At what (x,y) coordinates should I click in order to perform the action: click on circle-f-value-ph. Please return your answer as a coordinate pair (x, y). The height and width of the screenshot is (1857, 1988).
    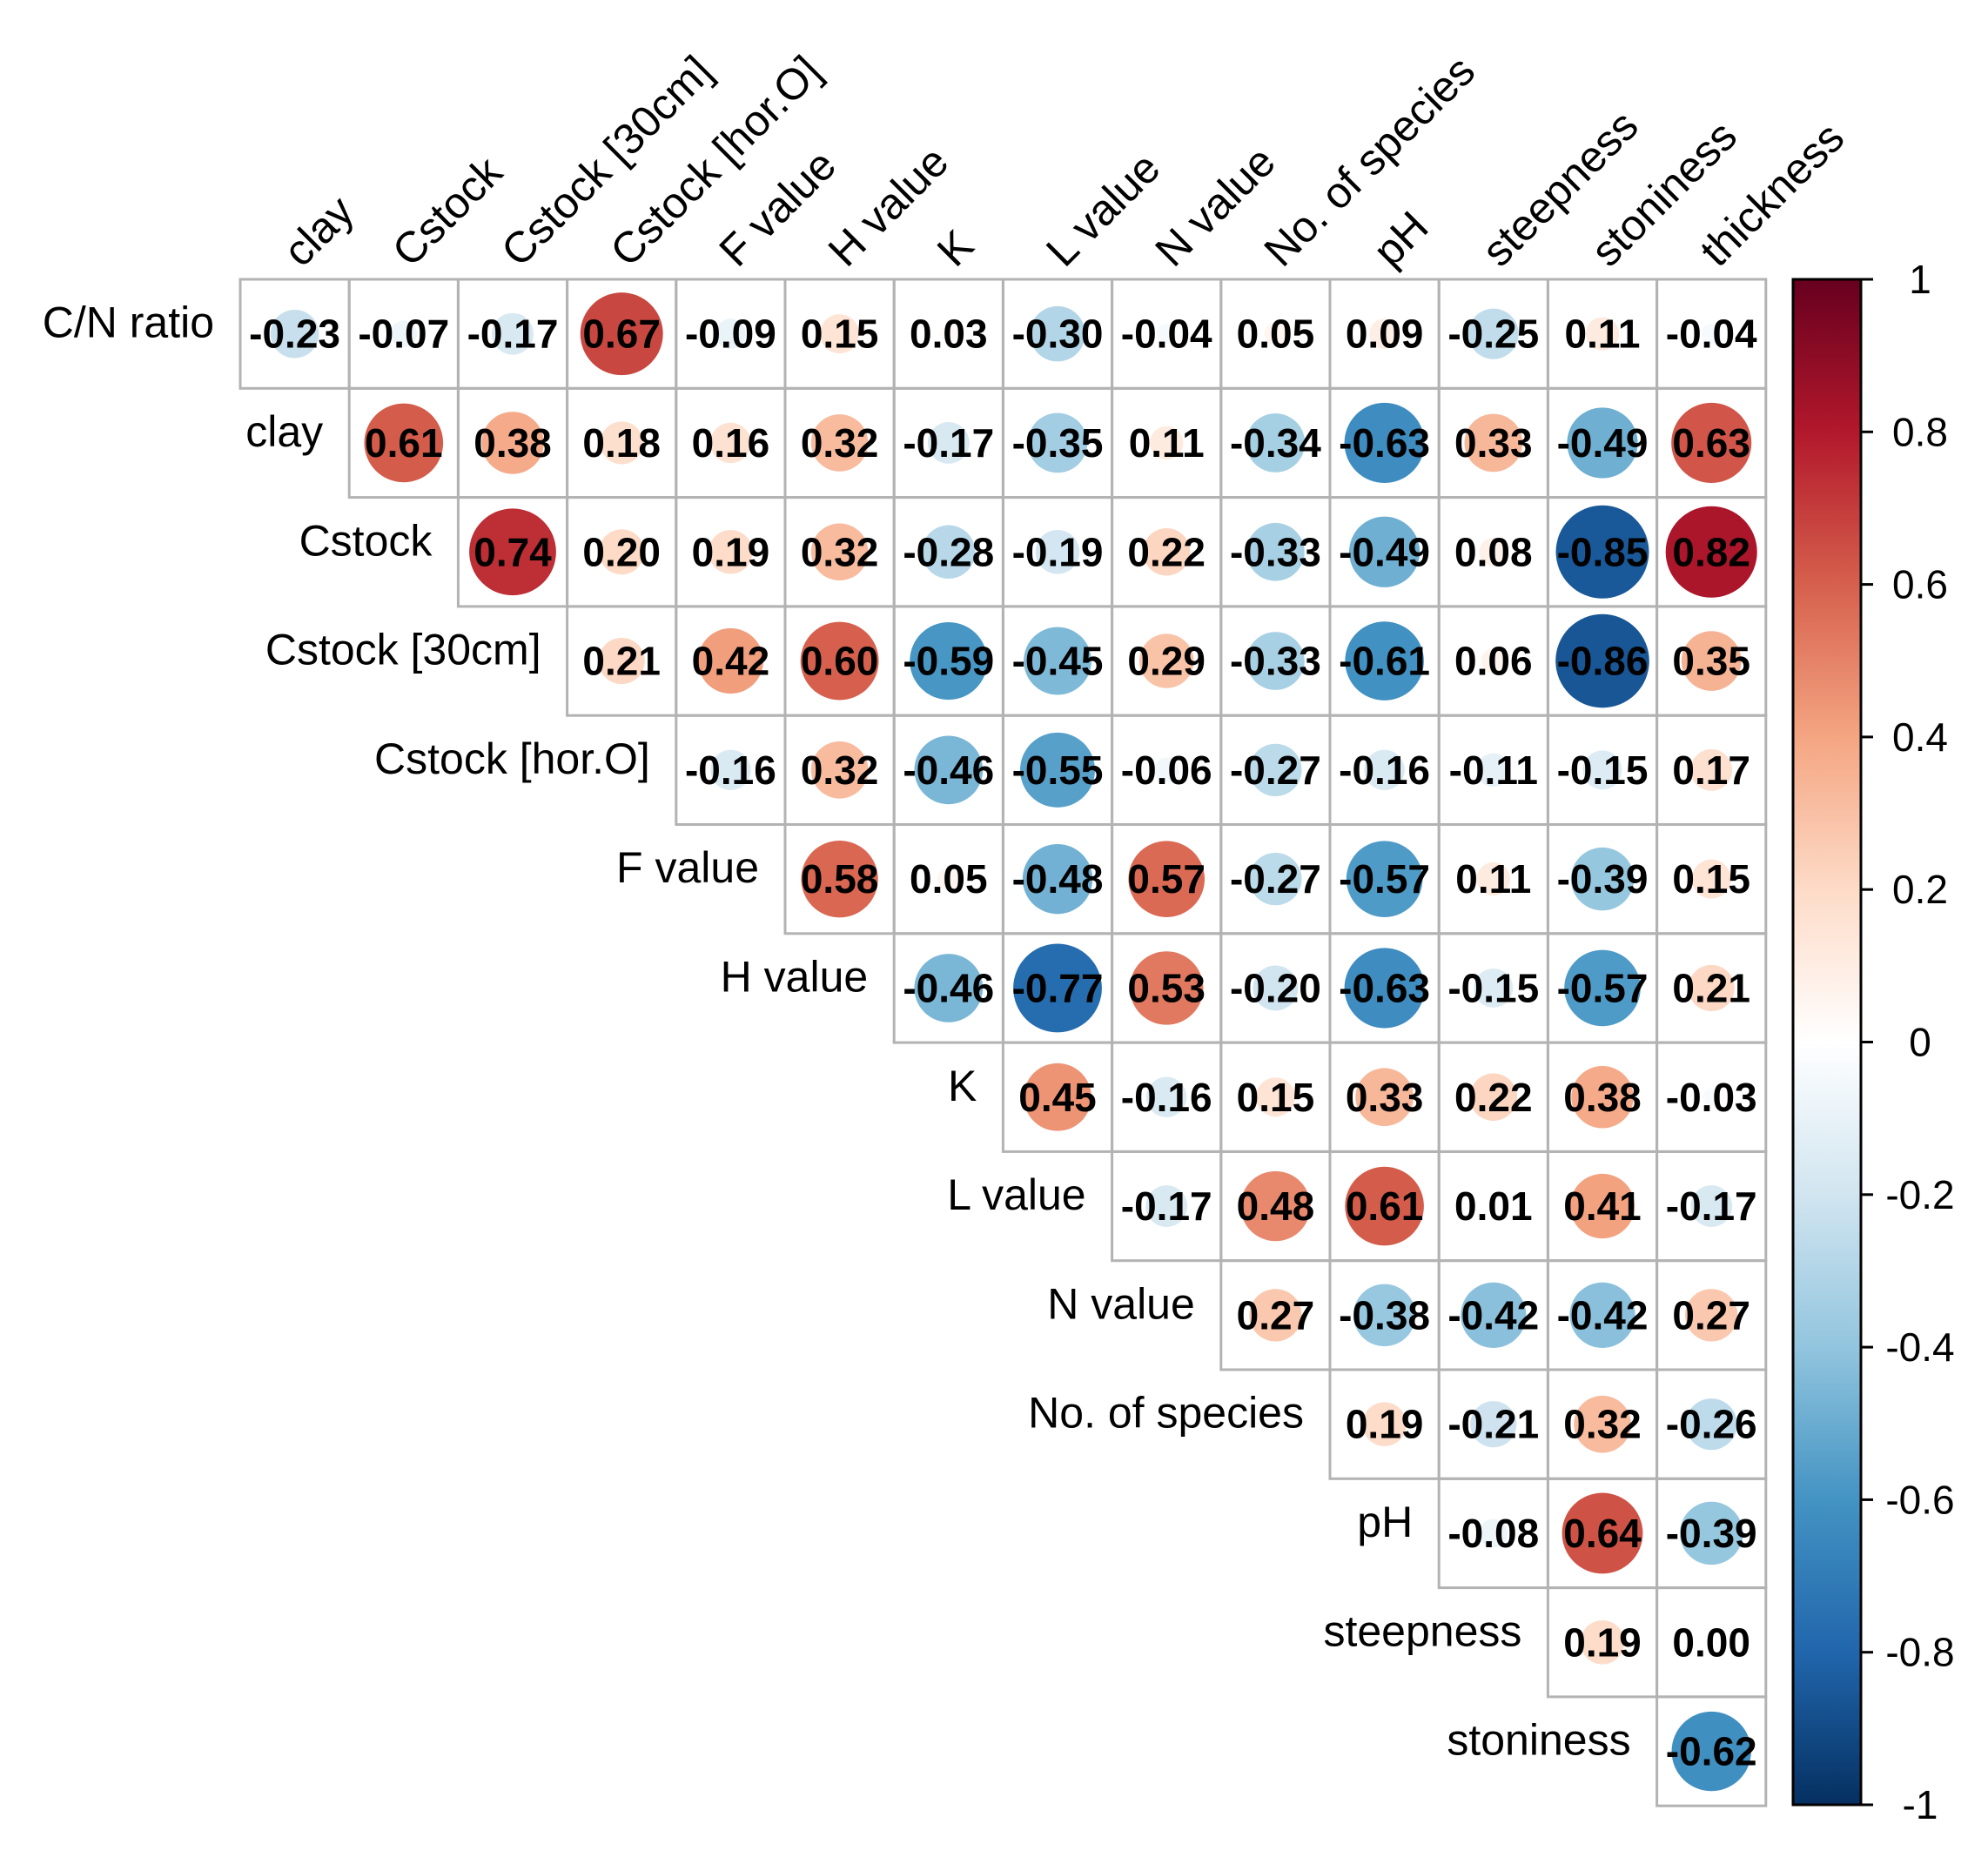
    Looking at the image, I should click on (1385, 879).